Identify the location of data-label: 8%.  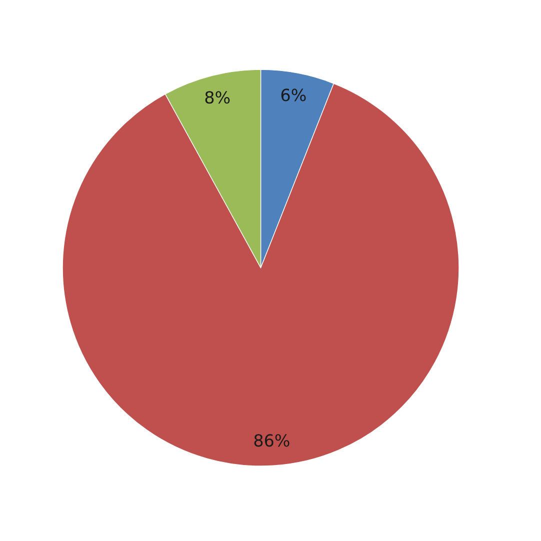
(217, 97).